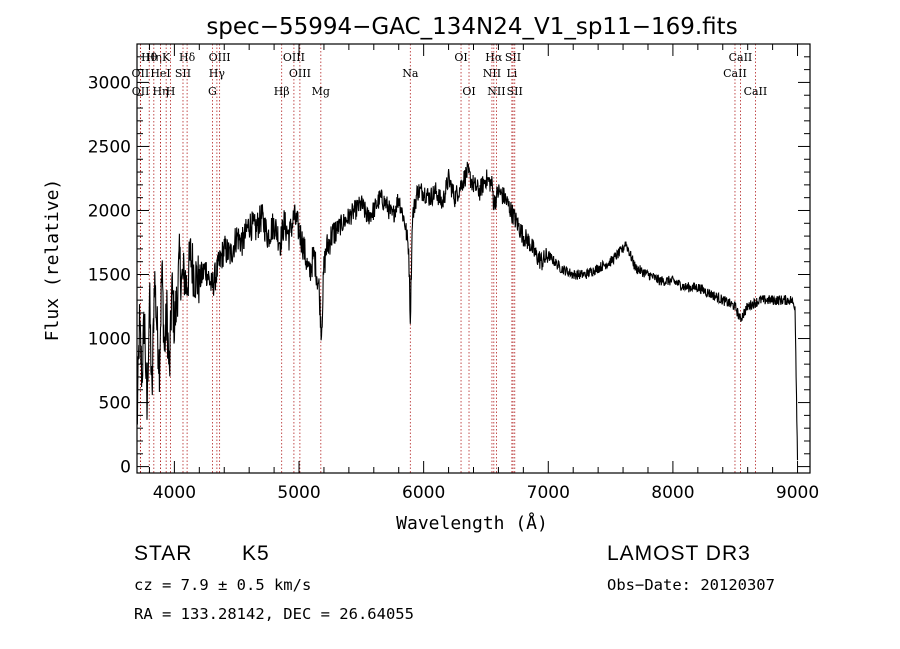 This screenshot has height=649, width=900. Describe the element at coordinates (174, 493) in the screenshot. I see `x-tick-label: 4000` at that location.